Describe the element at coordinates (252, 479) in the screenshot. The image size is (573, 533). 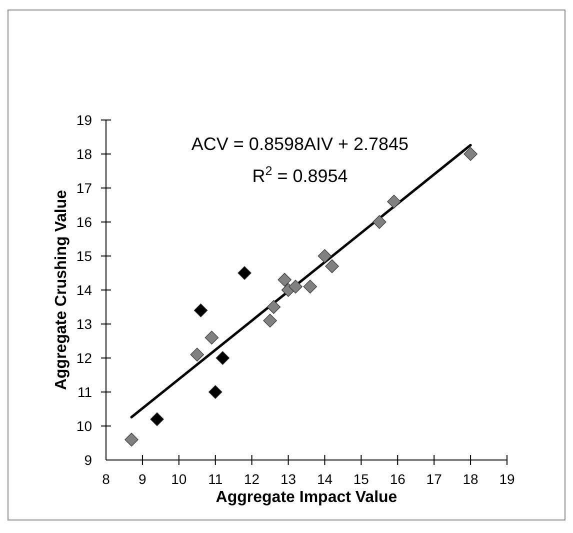
I see `x-tick-label: 12` at that location.